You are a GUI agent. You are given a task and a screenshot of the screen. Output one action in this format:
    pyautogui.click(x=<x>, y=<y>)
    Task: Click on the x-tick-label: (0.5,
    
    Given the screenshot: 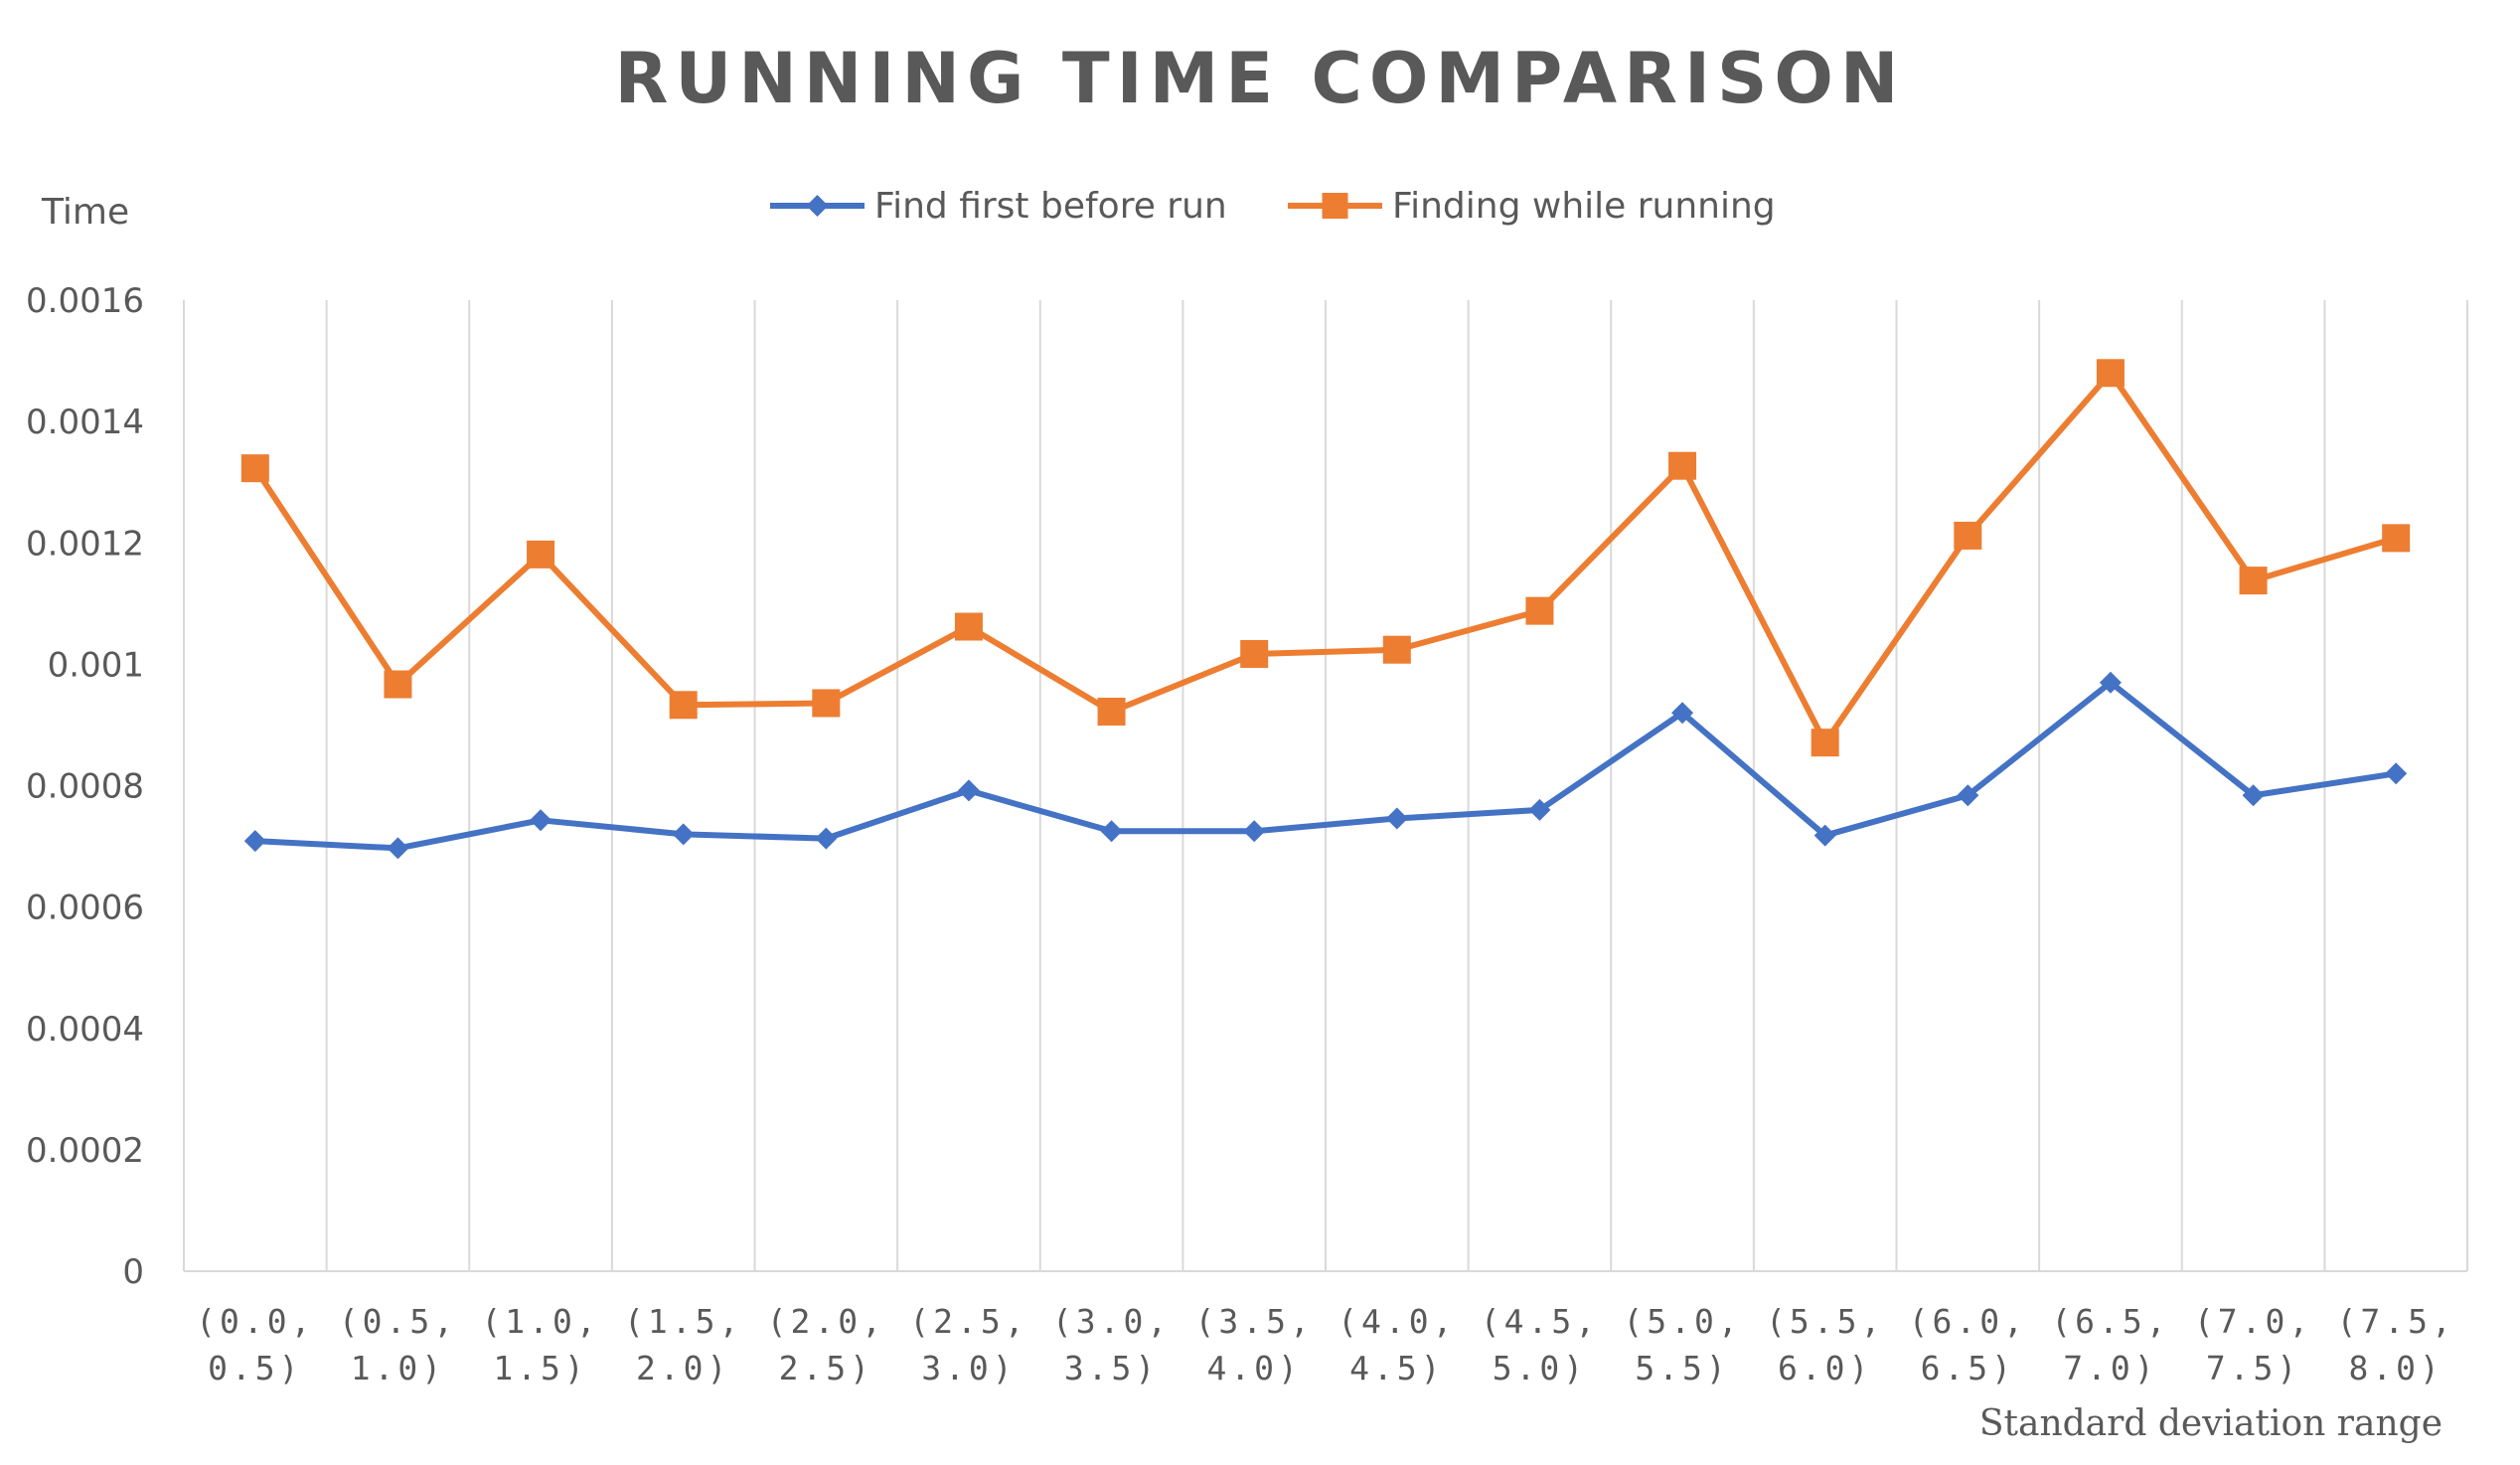 What is the action you would take?
    pyautogui.click(x=398, y=1321)
    